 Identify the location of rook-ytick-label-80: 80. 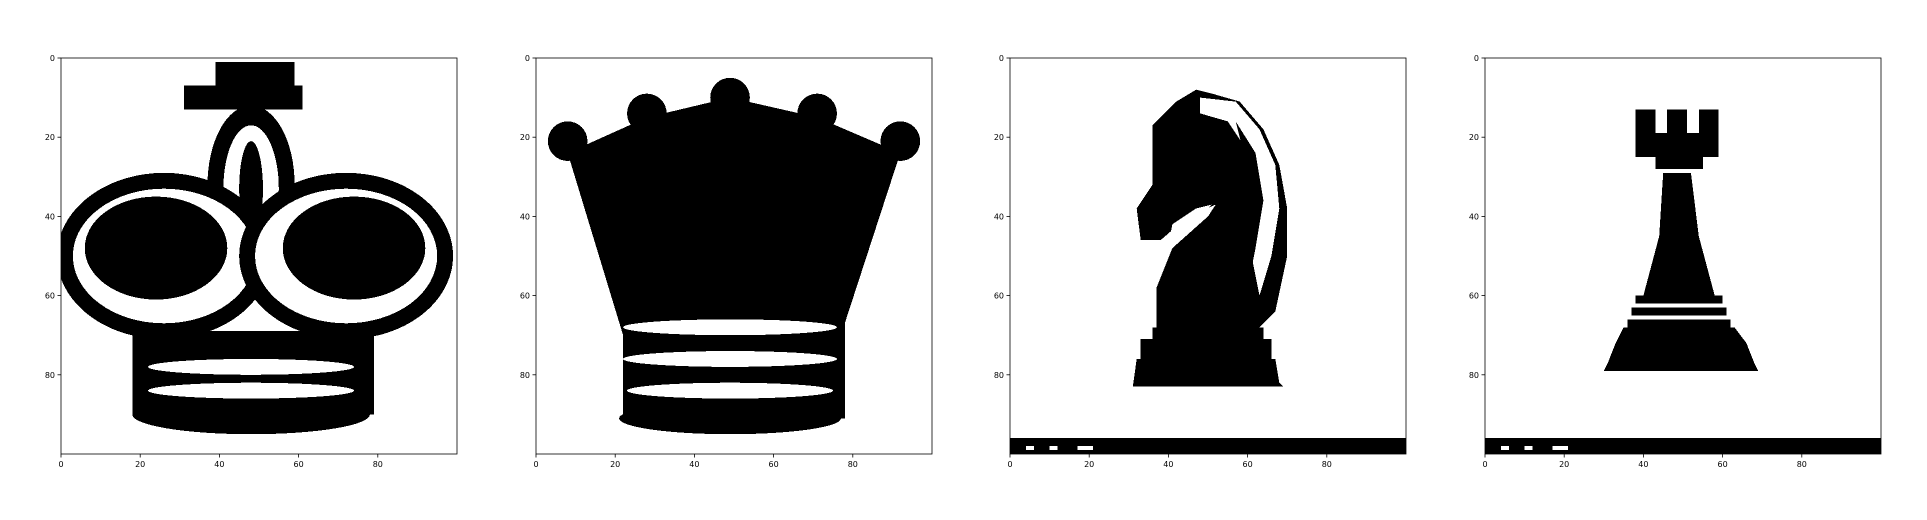
(1474, 375).